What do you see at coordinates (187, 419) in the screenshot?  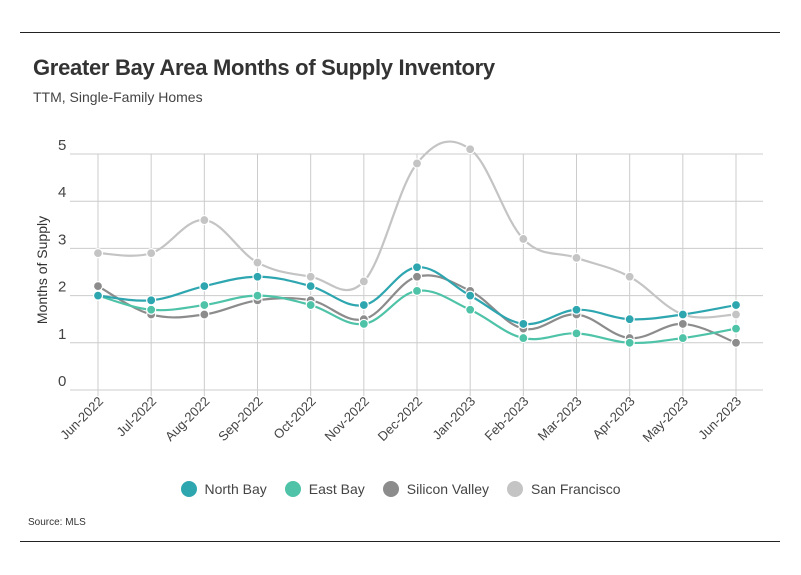 I see `x-tick-label: Aug-2022` at bounding box center [187, 419].